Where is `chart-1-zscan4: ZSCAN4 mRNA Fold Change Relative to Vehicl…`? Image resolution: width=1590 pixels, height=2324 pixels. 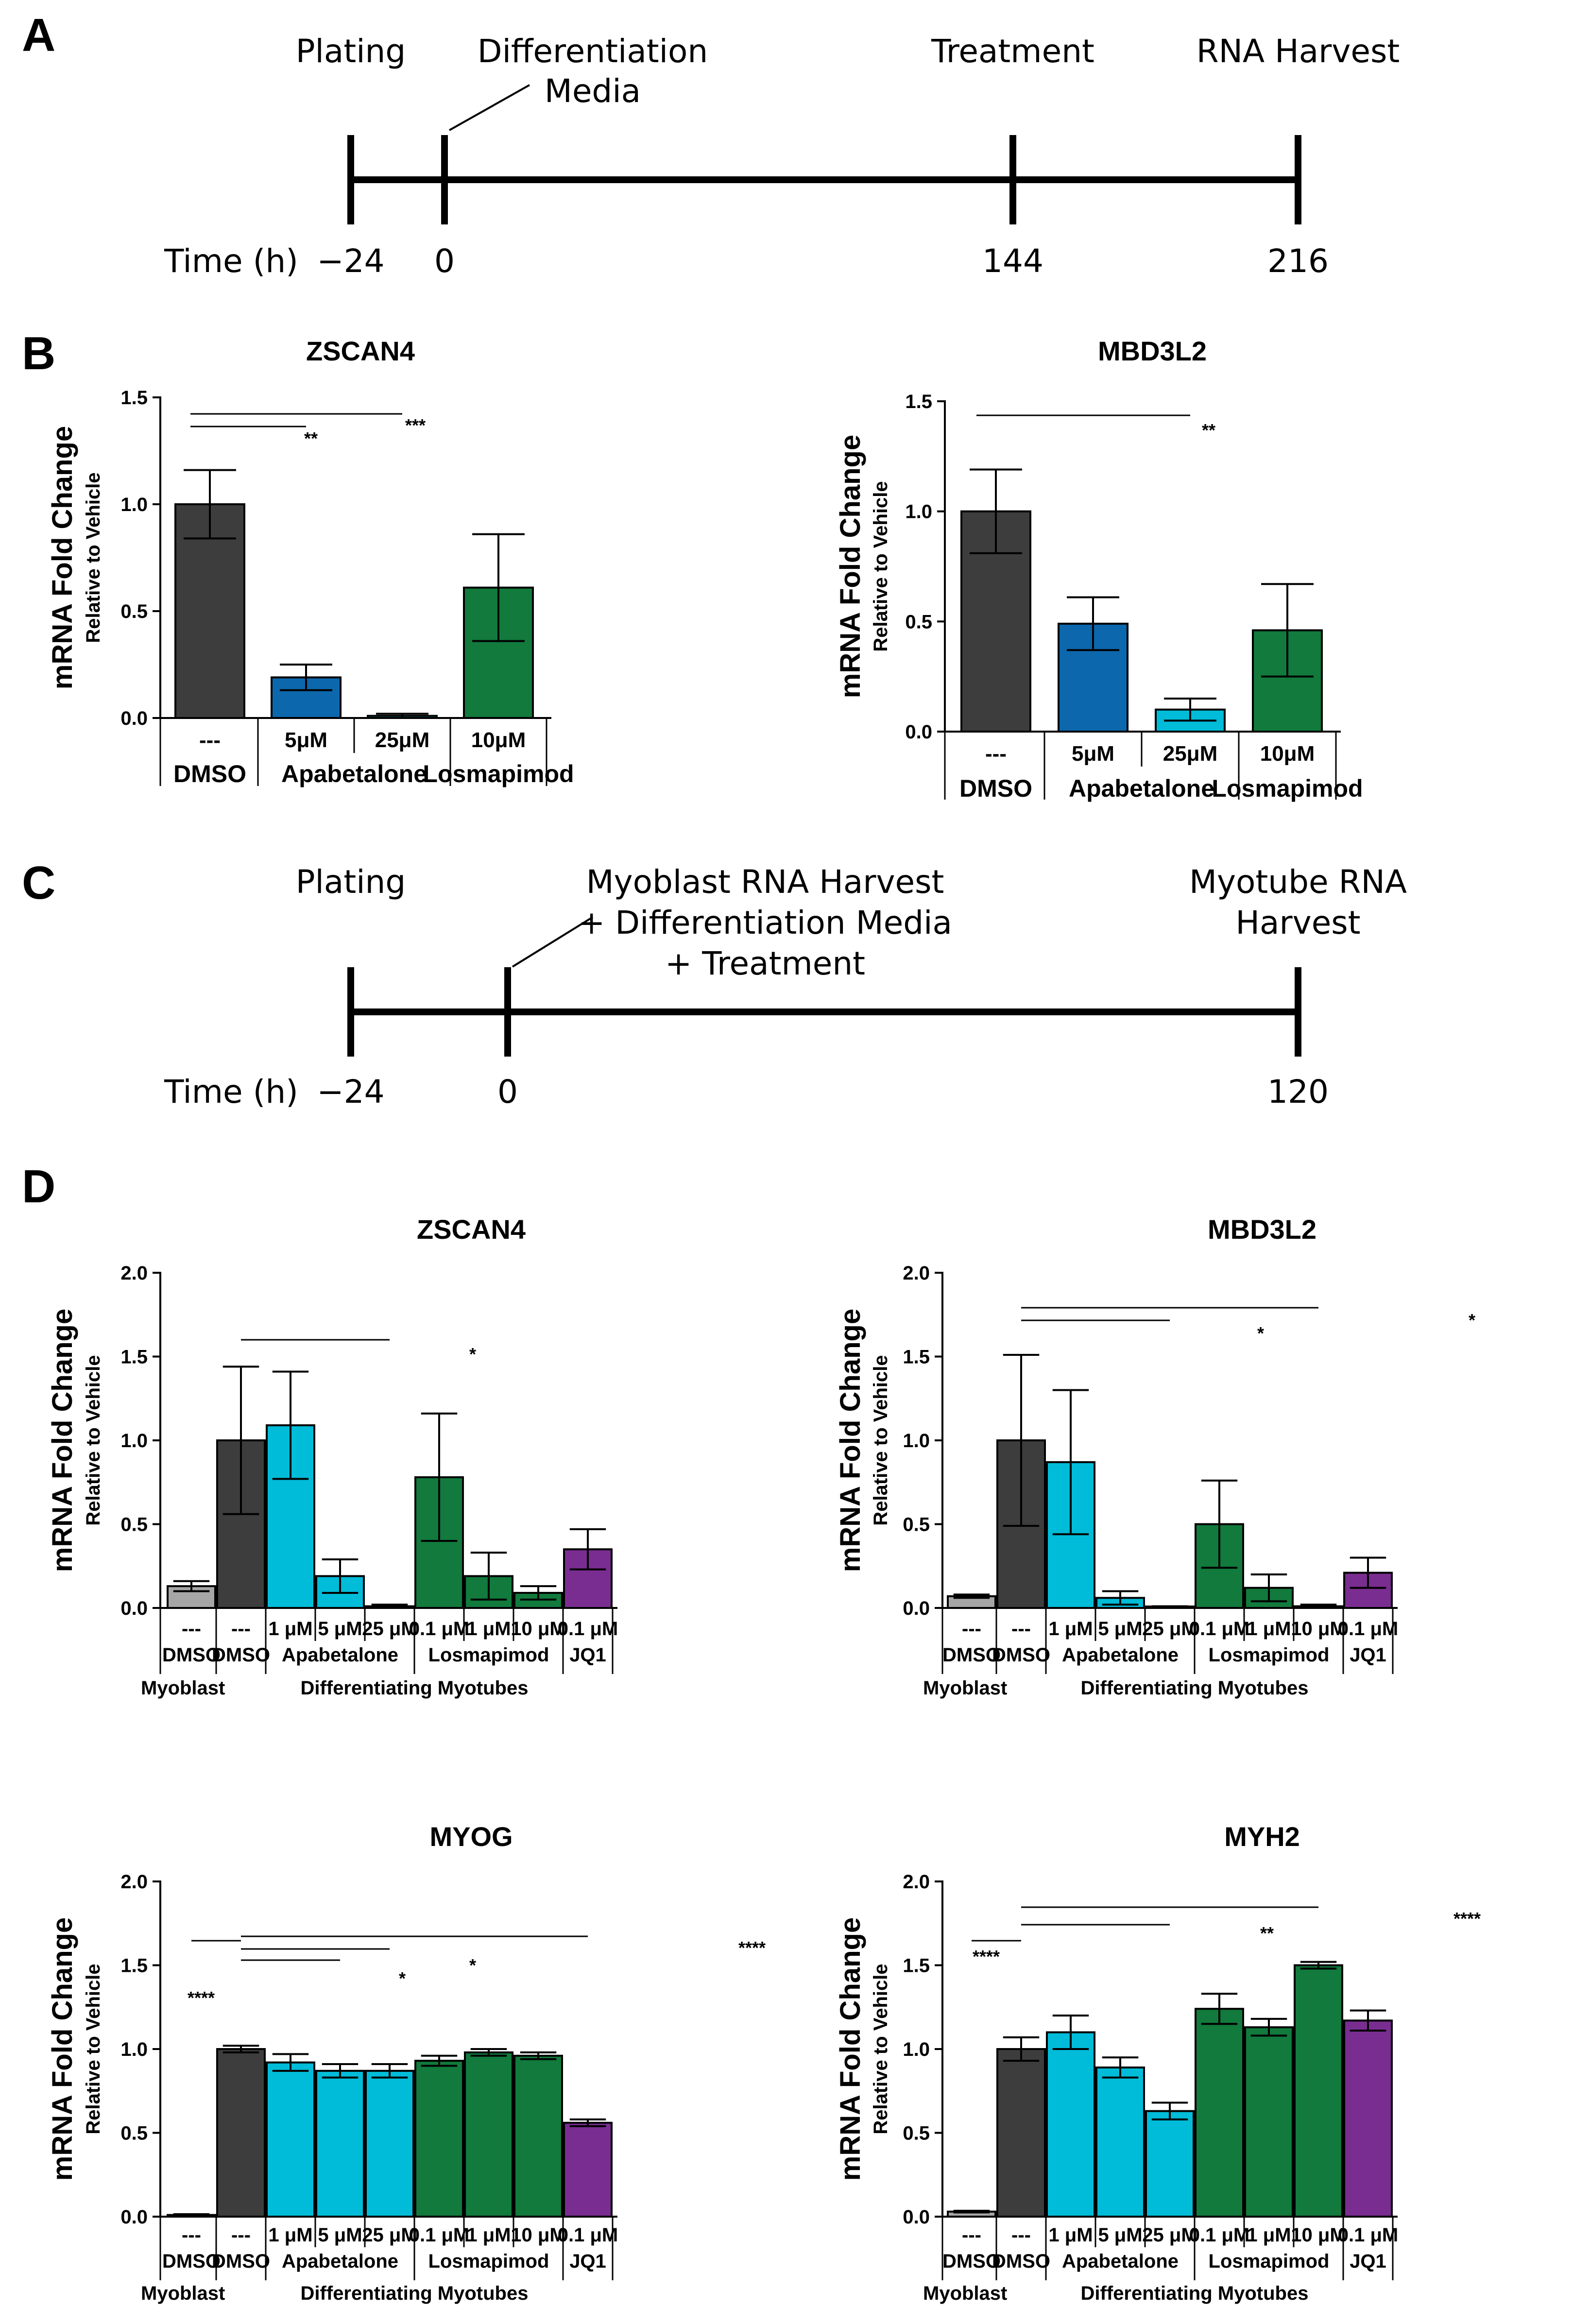 chart-1-zscan4: ZSCAN4 mRNA Fold Change Relative to Vehicl… is located at coordinates (310, 562).